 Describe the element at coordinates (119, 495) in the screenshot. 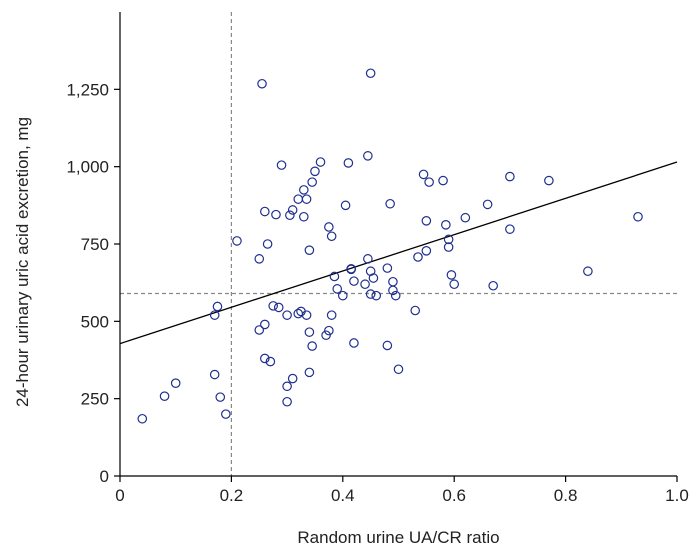

I see `x-tick-label: 0` at that location.